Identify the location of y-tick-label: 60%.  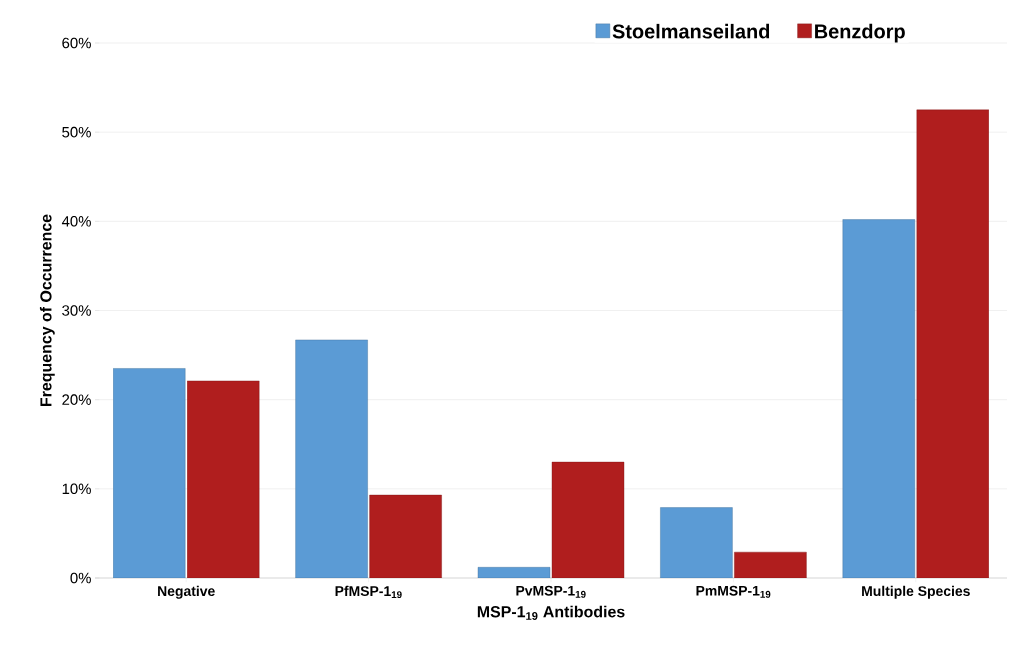
(76, 43).